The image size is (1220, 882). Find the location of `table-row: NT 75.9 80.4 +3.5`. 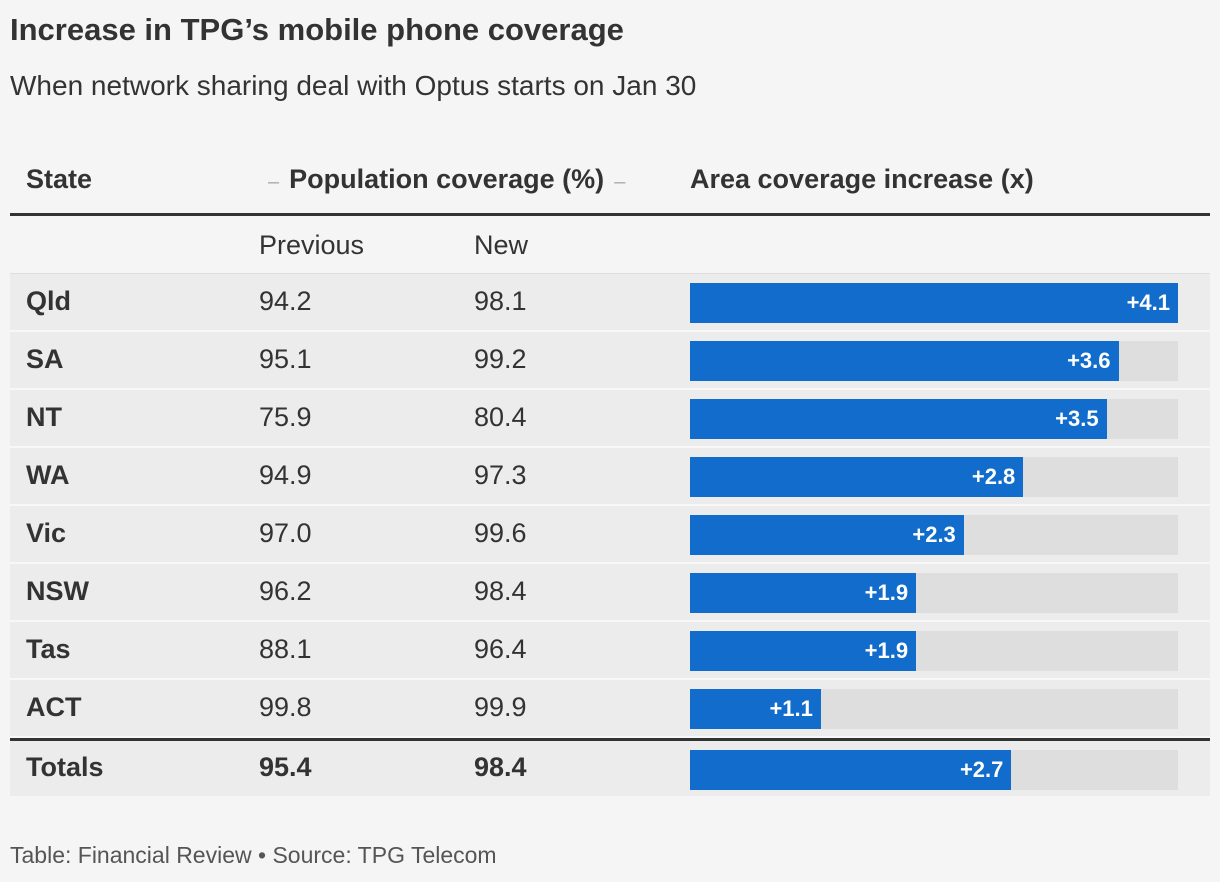

table-row: NT 75.9 80.4 +3.5 is located at coordinates (610, 419).